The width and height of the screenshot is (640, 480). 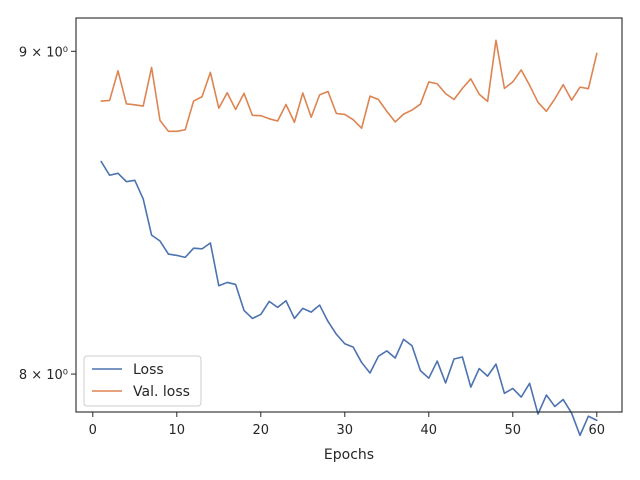 What do you see at coordinates (47, 214) in the screenshot?
I see `y-axis: 8 × 10⁰ 9 × 10⁰` at bounding box center [47, 214].